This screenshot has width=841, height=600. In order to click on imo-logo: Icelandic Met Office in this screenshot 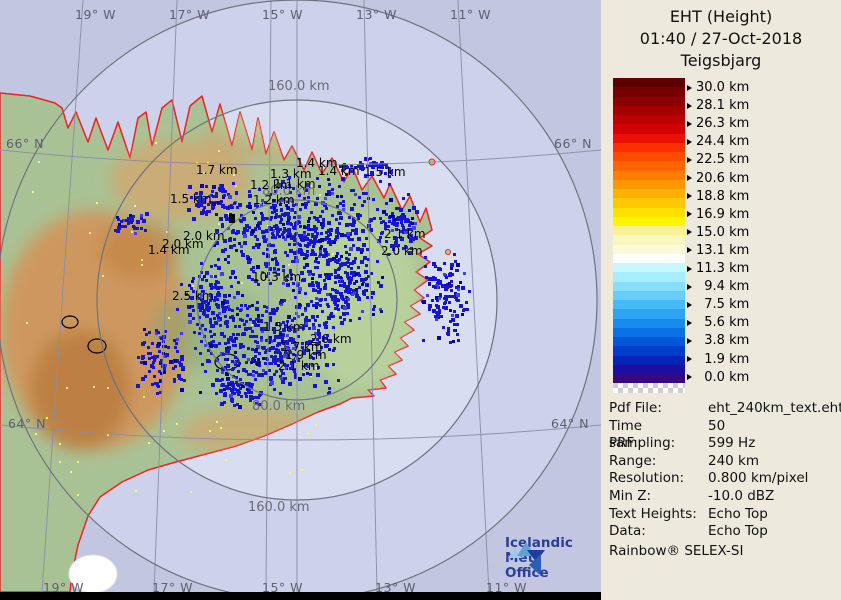, I will do `click(553, 564)`.